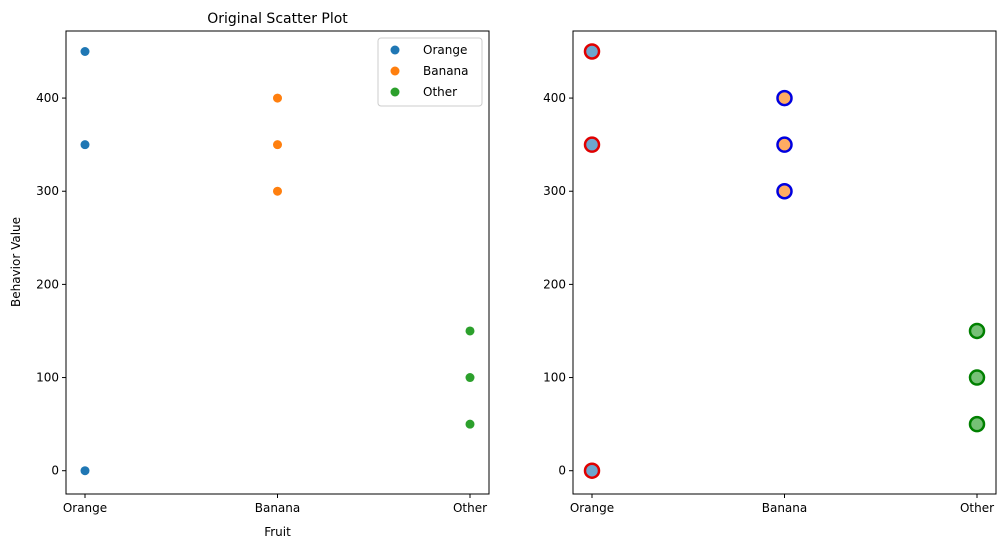  I want to click on legend-label: Other, so click(440, 92).